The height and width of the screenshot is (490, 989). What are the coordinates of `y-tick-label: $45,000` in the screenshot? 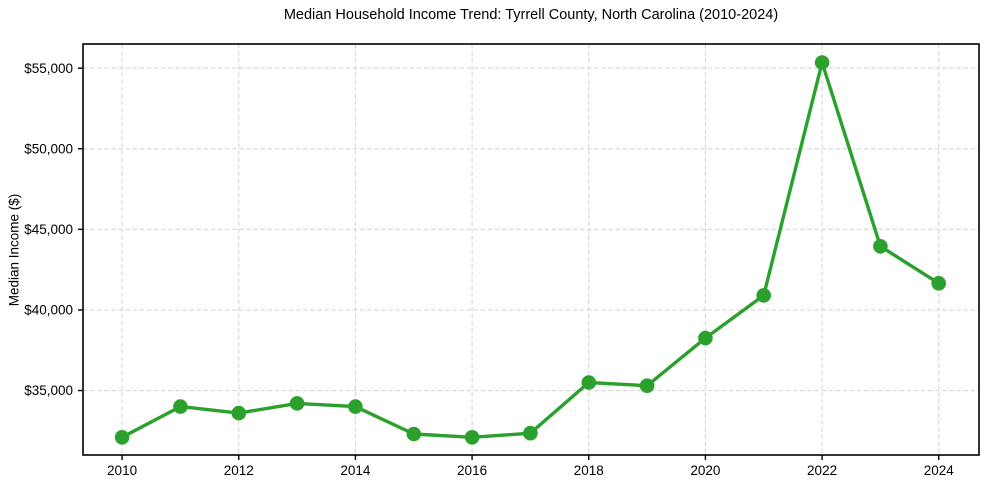 It's located at (48, 229).